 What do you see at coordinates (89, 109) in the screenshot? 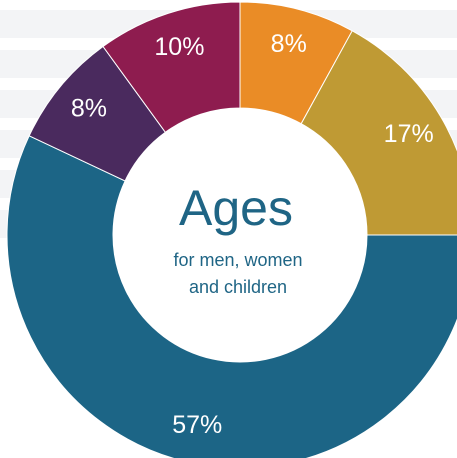
I see `slice-label-3: 8%` at bounding box center [89, 109].